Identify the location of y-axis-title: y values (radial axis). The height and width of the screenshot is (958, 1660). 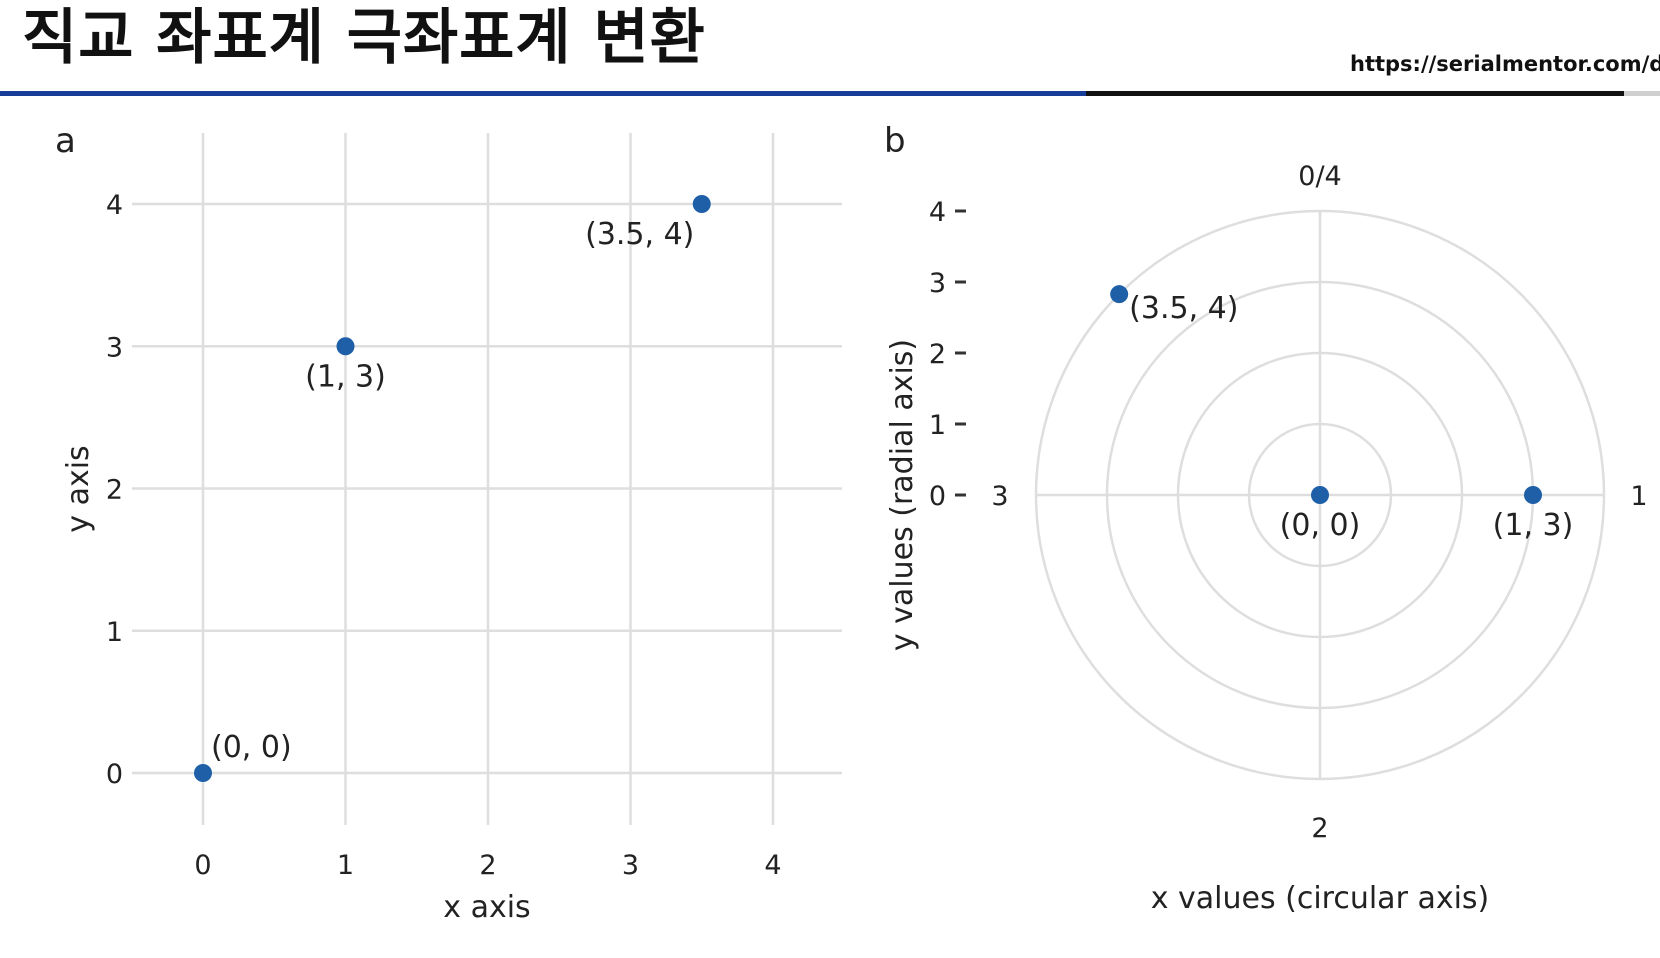
(902, 495).